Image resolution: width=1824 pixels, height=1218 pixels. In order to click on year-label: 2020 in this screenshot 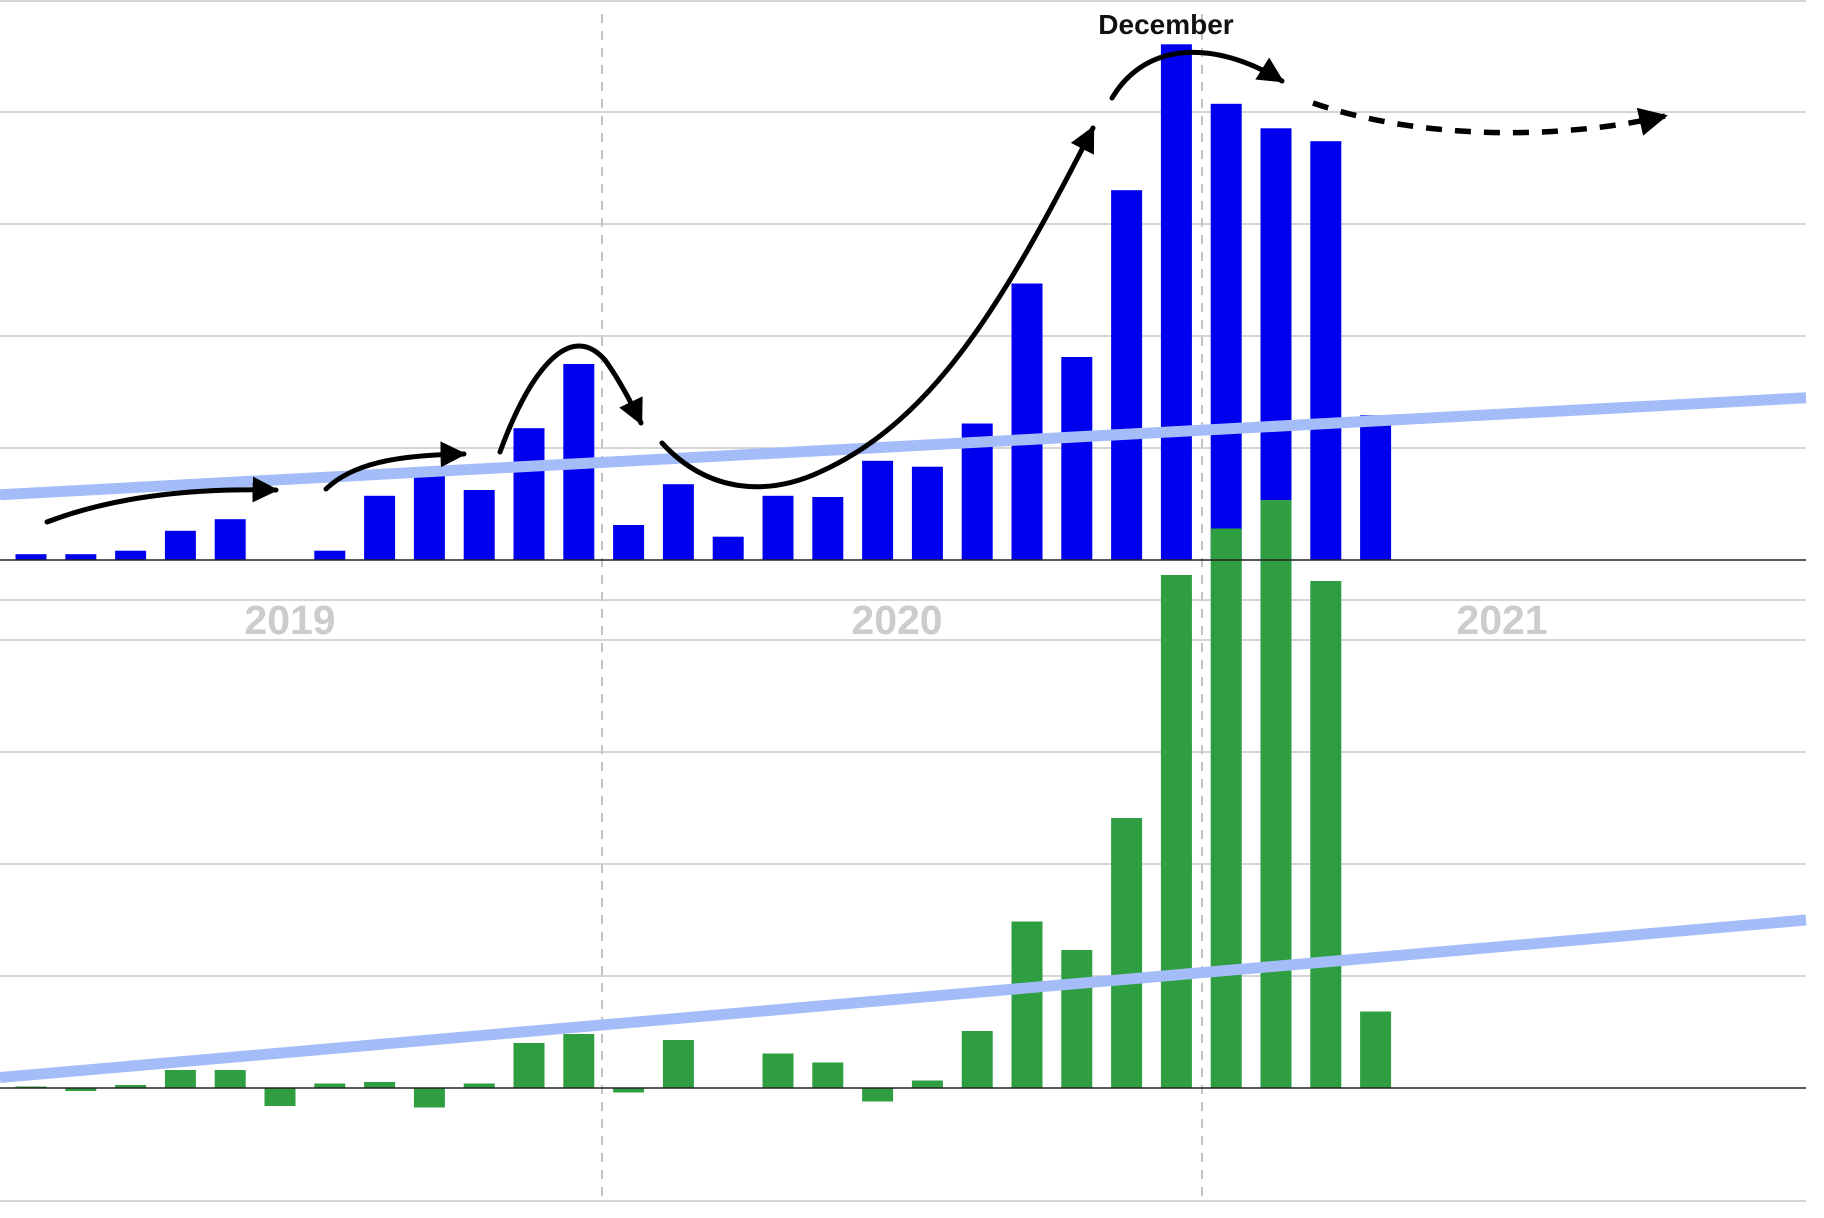, I will do `click(896, 620)`.